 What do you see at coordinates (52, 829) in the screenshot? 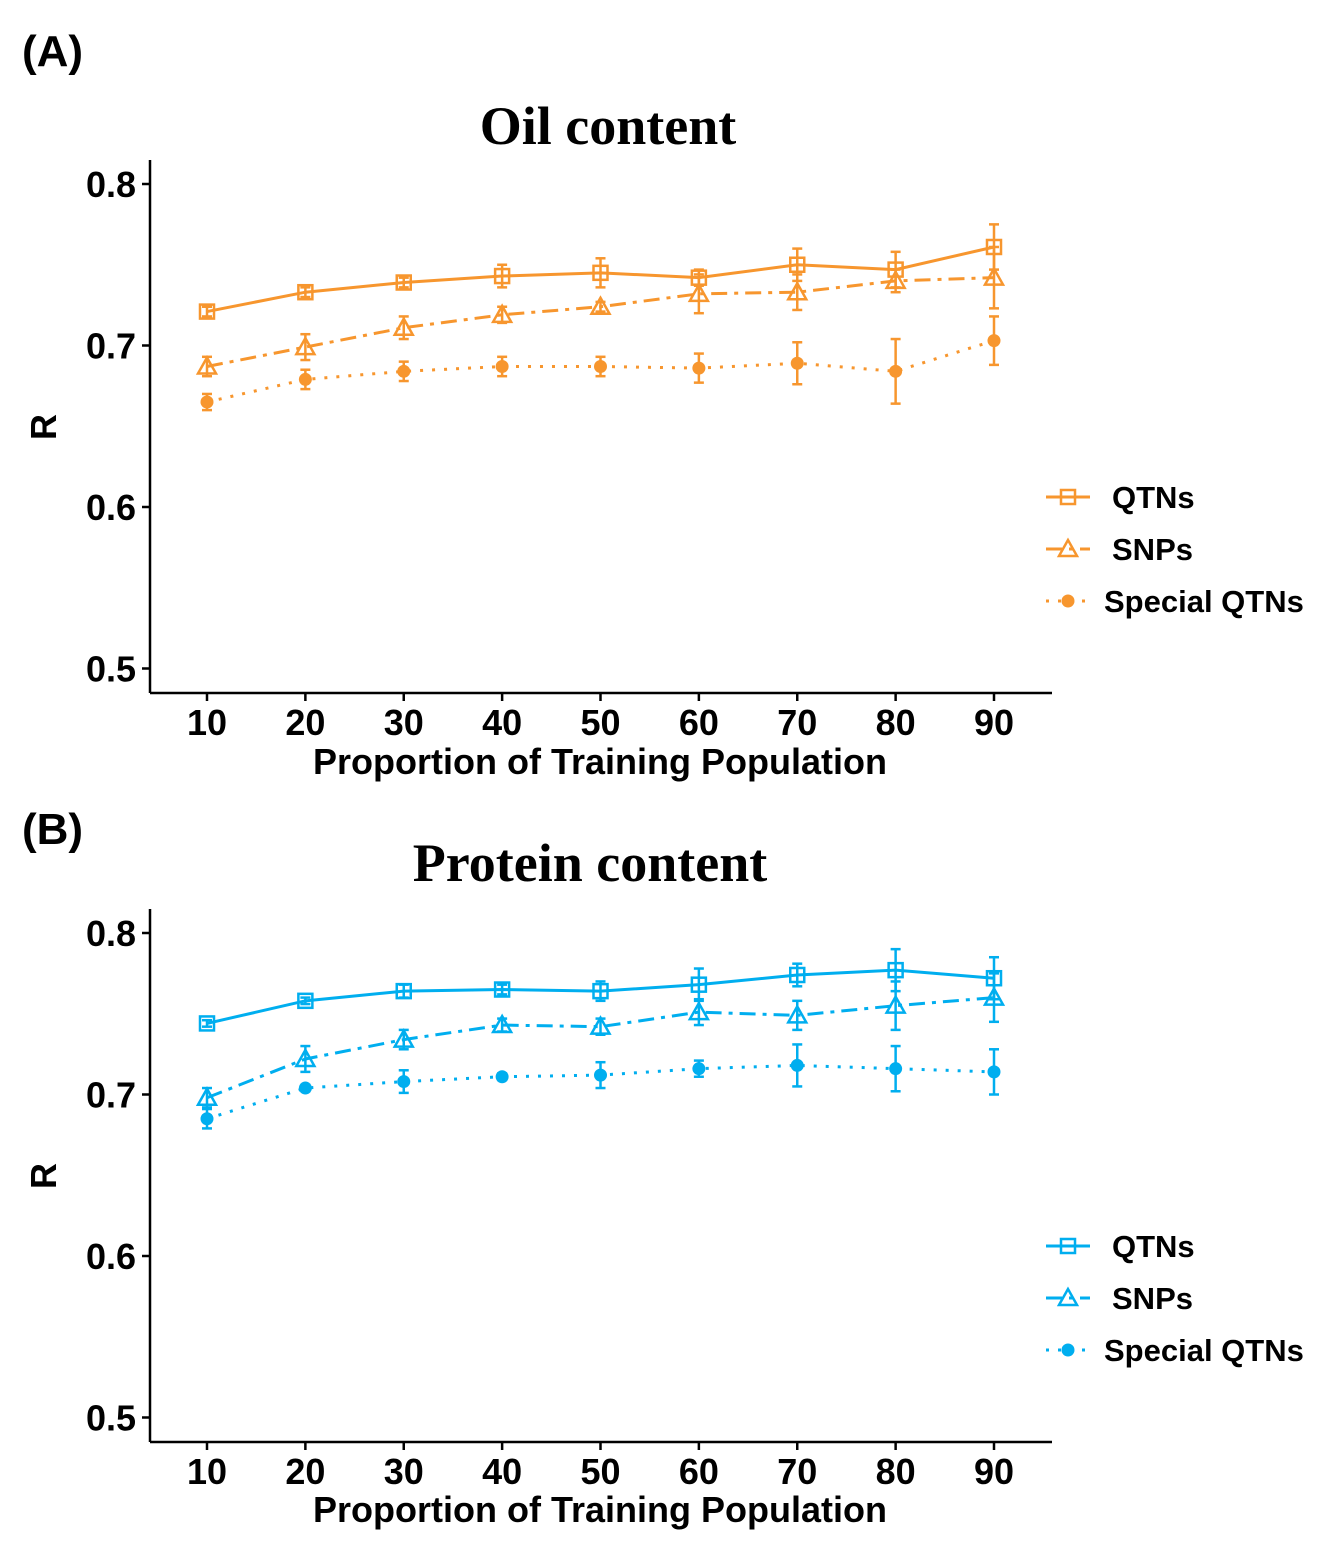
I see `panel-label: (B)` at bounding box center [52, 829].